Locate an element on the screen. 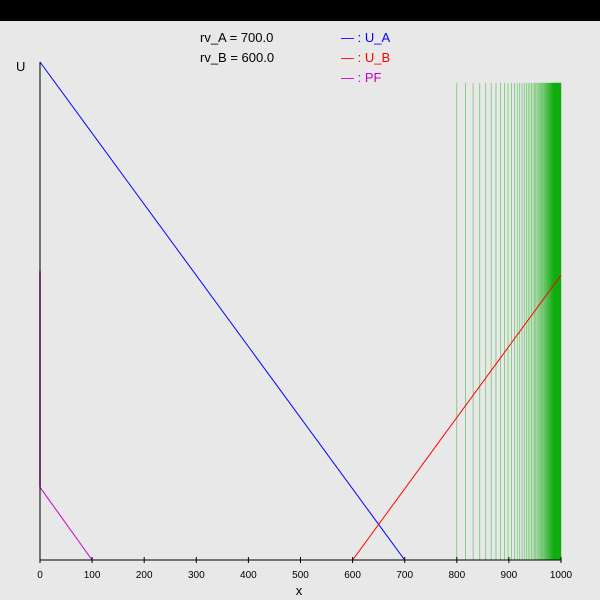 The image size is (600, 600). x-tick-label: 400 is located at coordinates (248, 575).